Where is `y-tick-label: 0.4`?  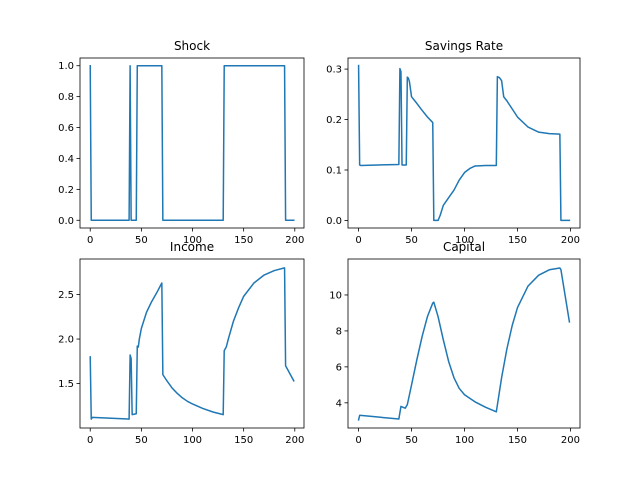 y-tick-label: 0.4 is located at coordinates (66, 159).